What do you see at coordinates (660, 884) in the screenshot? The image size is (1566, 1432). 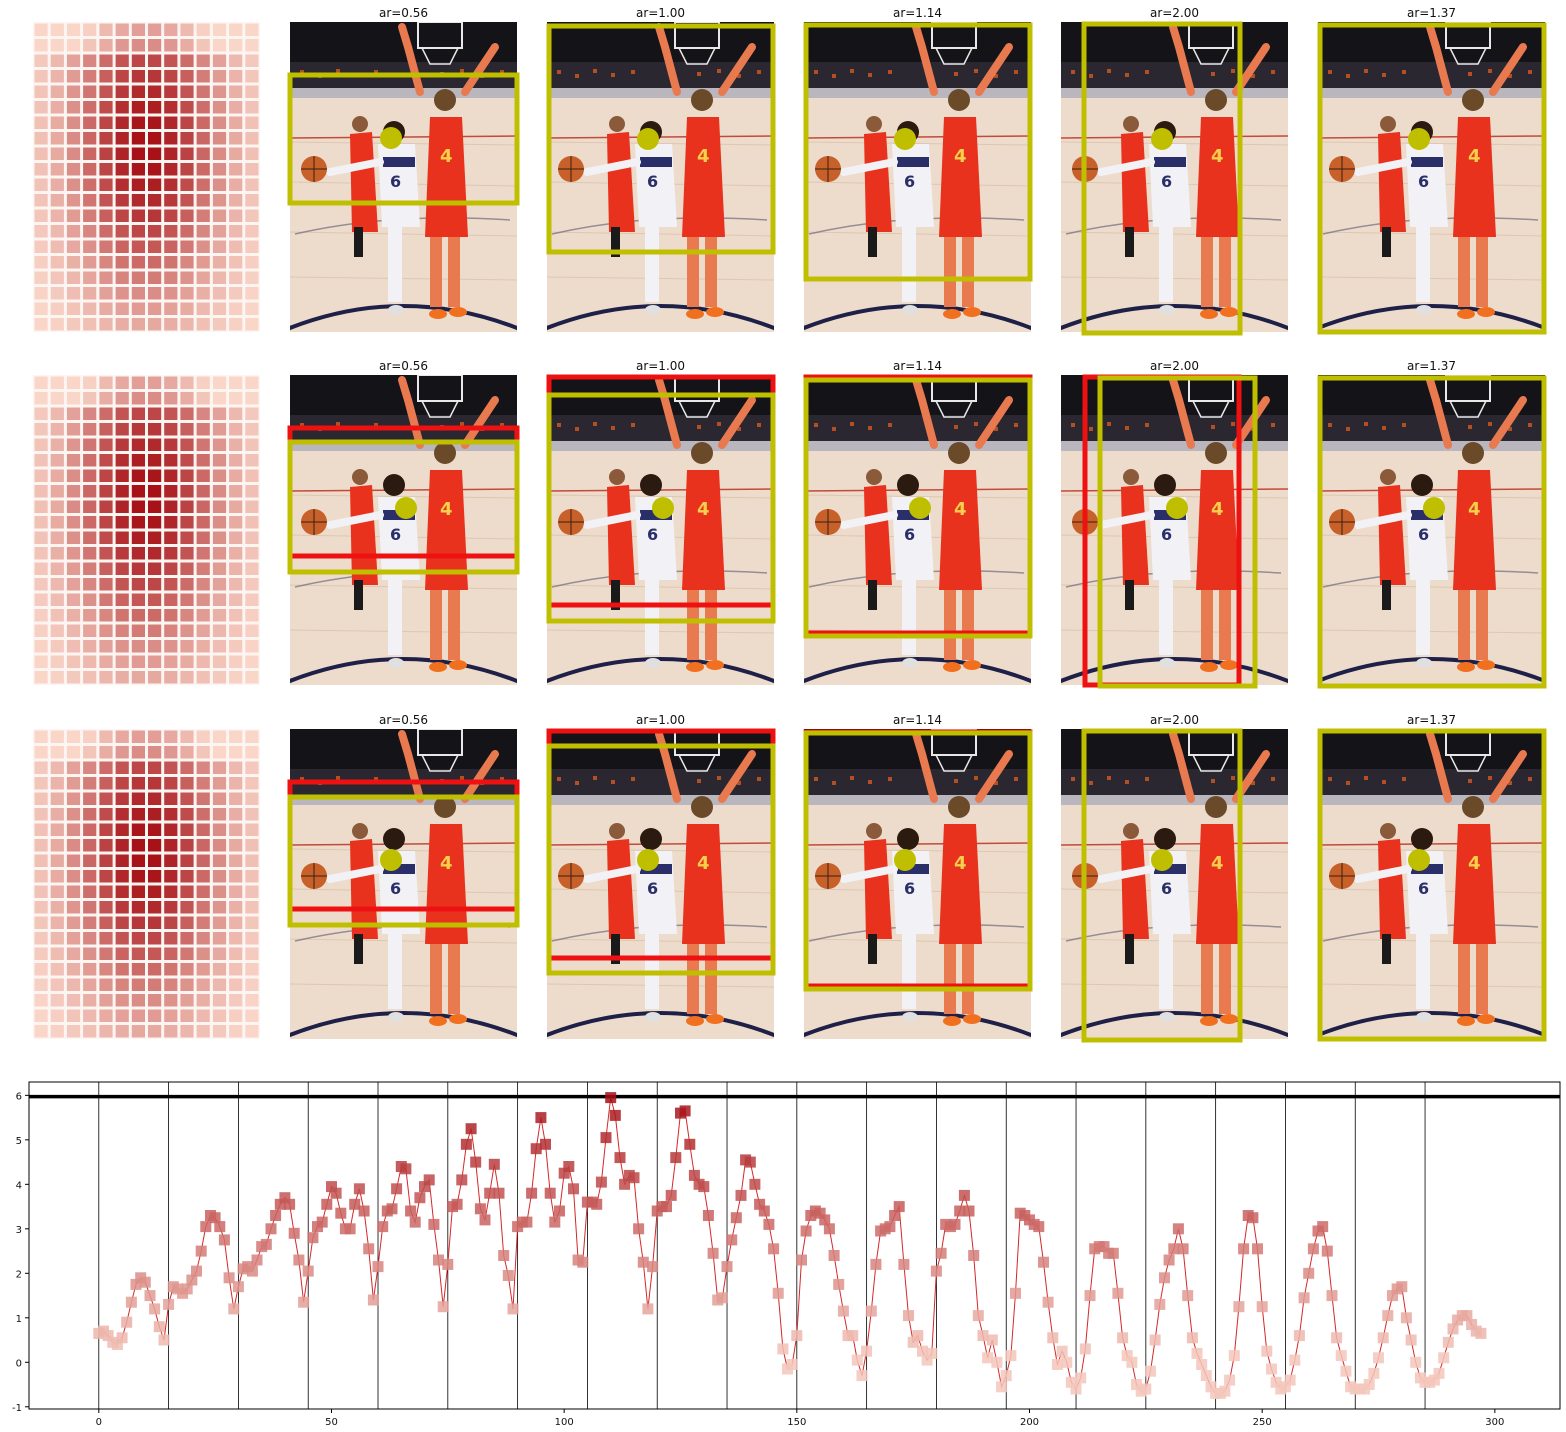 I see `court-photo` at bounding box center [660, 884].